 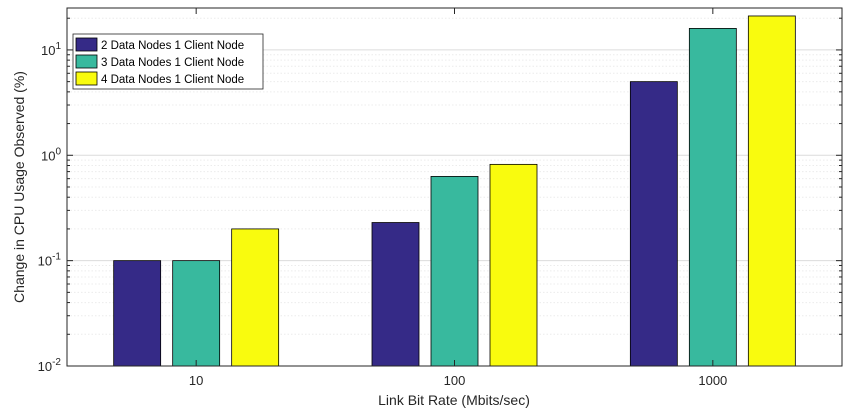 I want to click on legend-box, so click(x=168, y=61).